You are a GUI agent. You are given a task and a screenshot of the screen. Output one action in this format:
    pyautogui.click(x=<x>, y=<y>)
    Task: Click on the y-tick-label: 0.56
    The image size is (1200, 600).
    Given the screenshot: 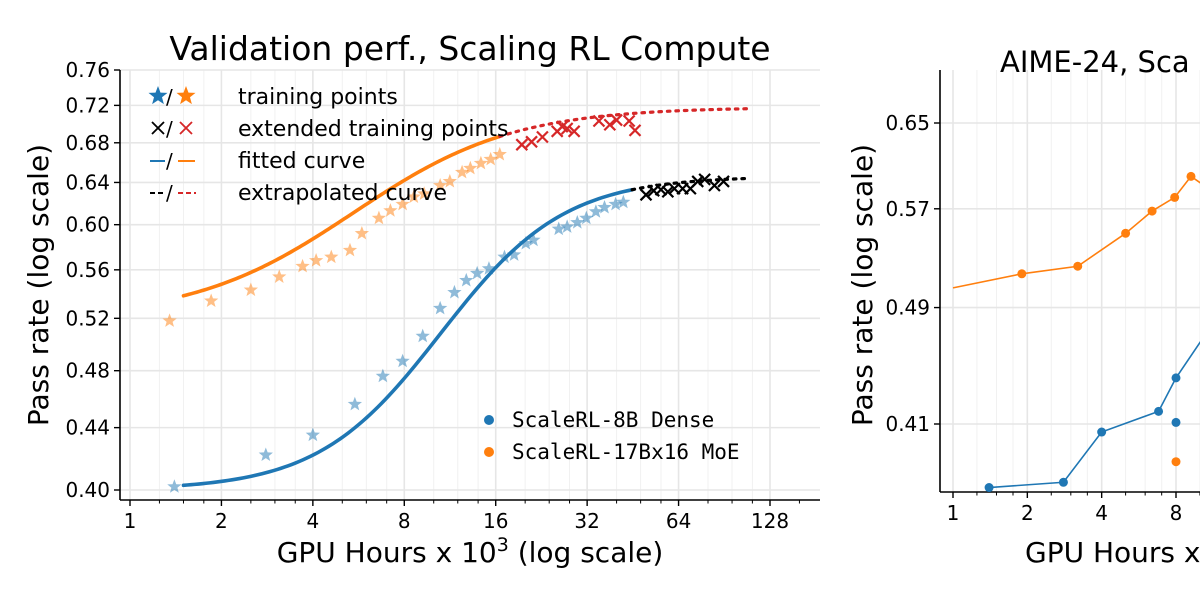 What is the action you would take?
    pyautogui.click(x=87, y=270)
    